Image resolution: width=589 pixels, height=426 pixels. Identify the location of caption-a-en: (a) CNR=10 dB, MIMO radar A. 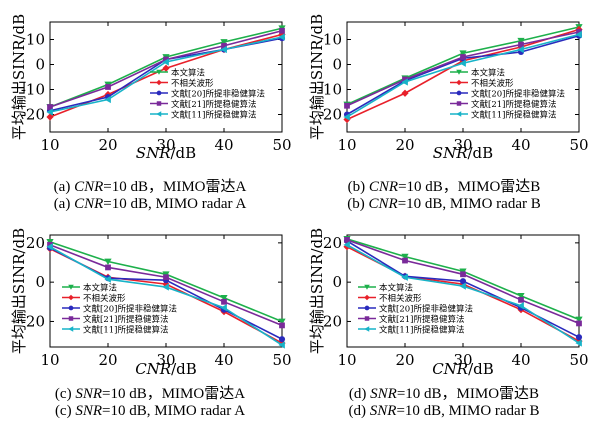
(150, 204).